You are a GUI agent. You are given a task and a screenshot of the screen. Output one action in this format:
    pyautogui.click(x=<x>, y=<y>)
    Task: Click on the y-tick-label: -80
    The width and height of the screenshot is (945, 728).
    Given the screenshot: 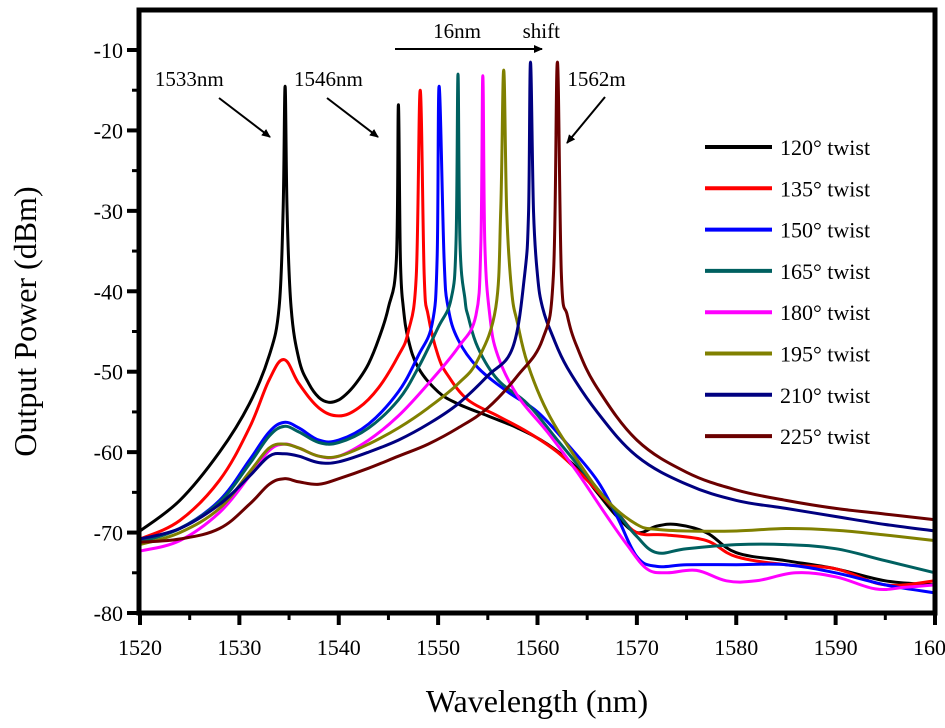 What is the action you would take?
    pyautogui.click(x=108, y=613)
    